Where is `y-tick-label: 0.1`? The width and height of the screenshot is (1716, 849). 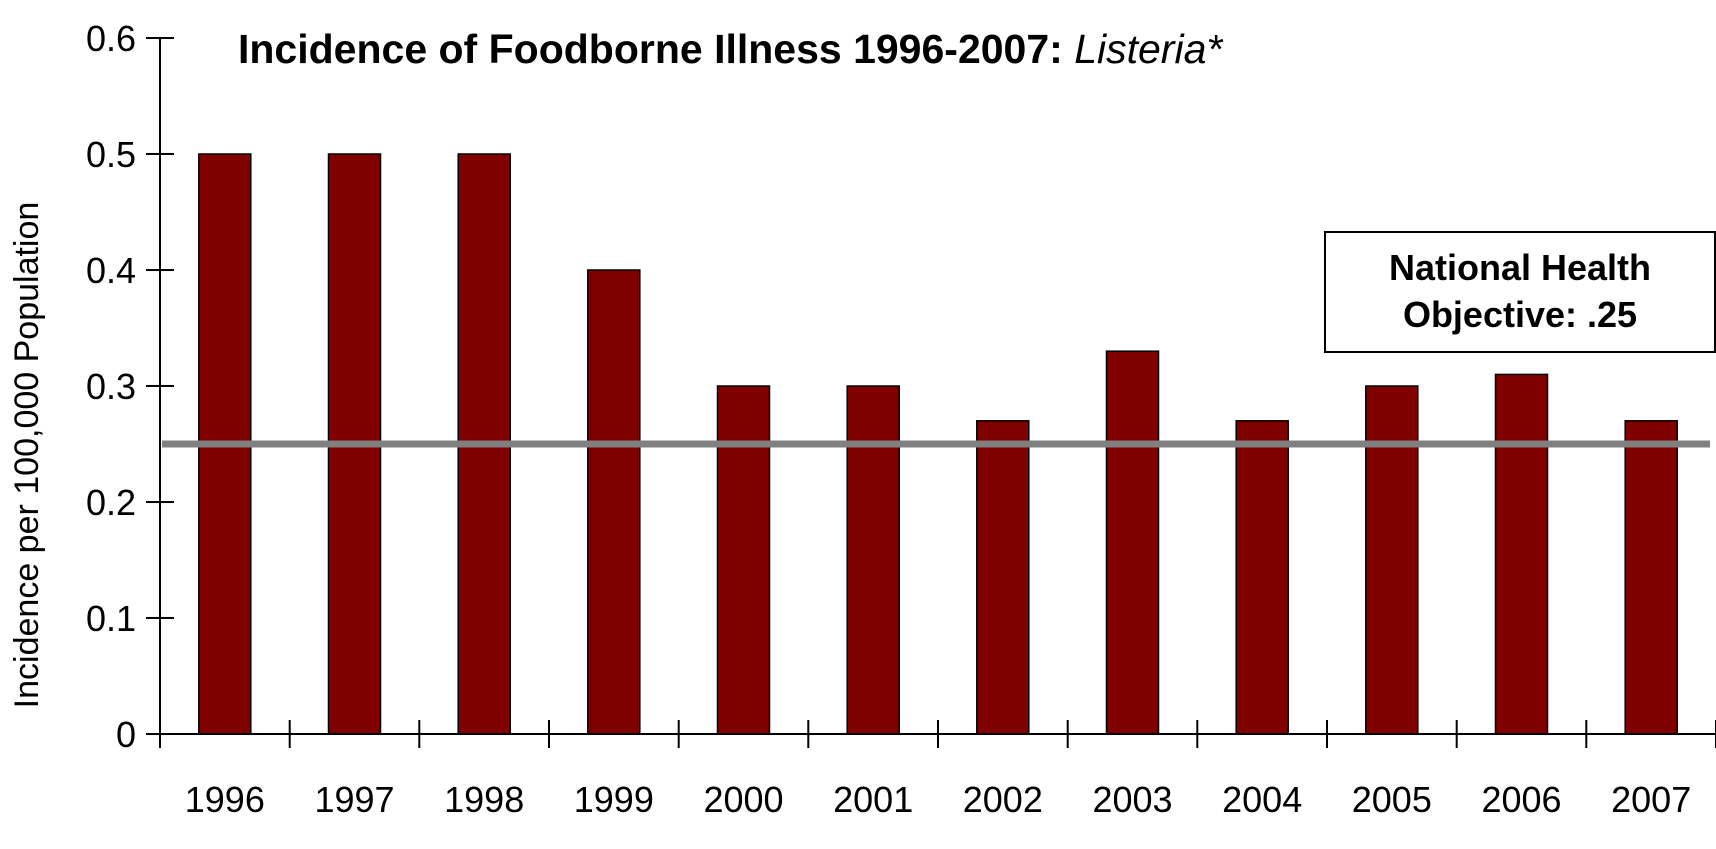 y-tick-label: 0.1 is located at coordinates (111, 618).